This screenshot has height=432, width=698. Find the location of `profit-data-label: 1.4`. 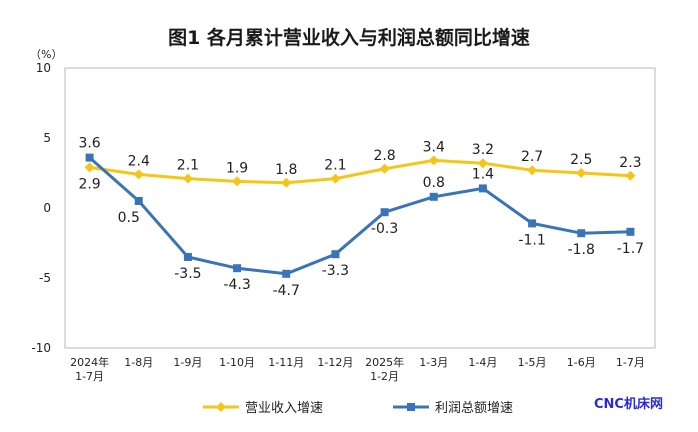

profit-data-label: 1.4 is located at coordinates (483, 174).